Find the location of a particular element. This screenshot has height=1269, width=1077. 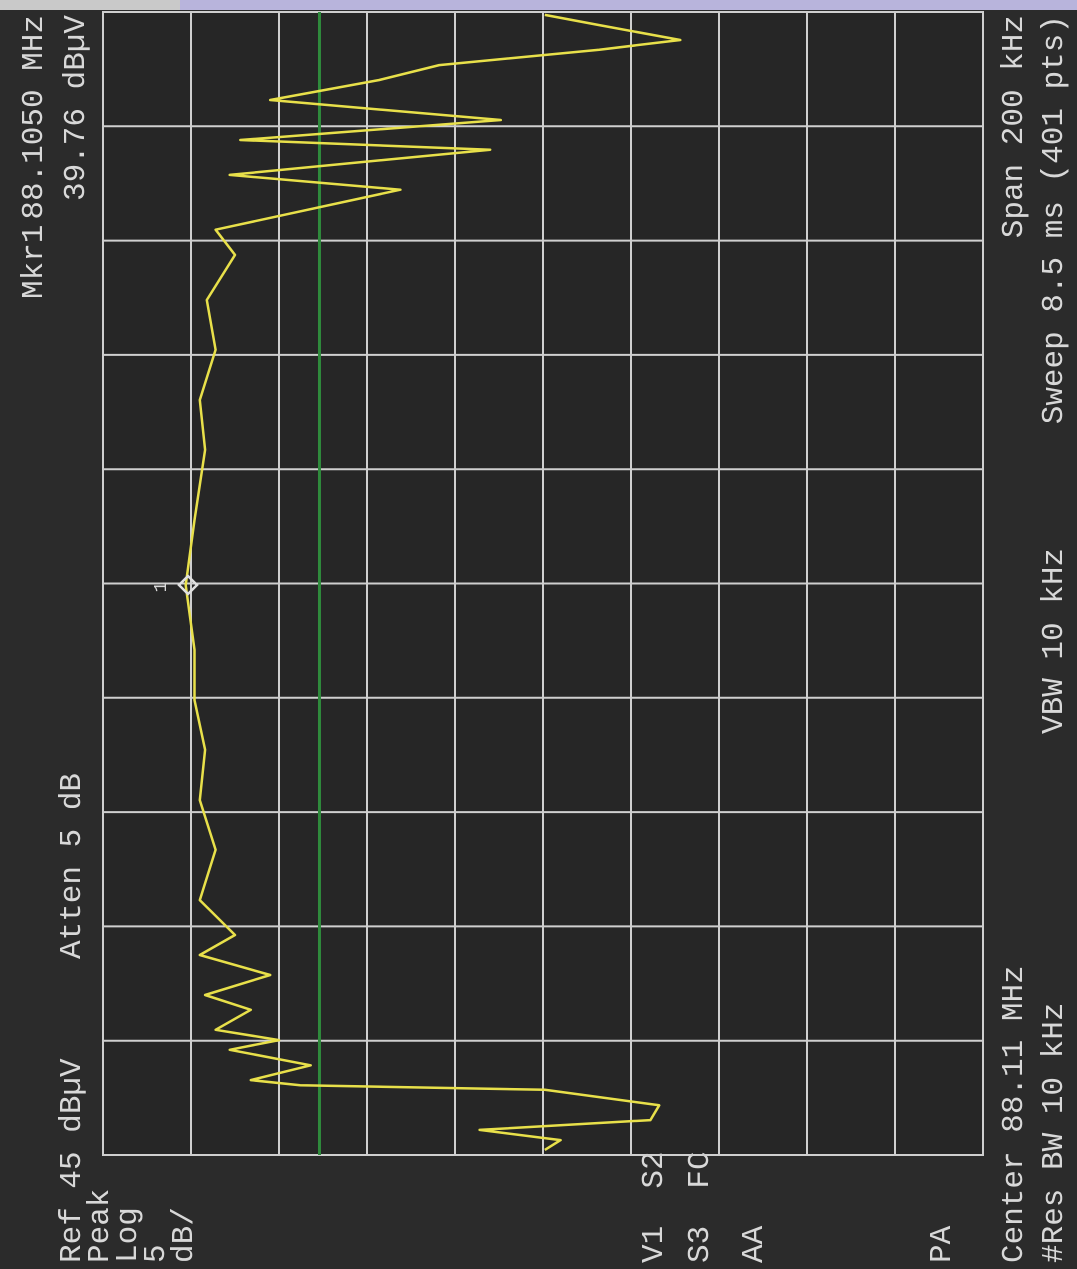

marker-frequency: 88.1050 MHz is located at coordinates (34, 117).